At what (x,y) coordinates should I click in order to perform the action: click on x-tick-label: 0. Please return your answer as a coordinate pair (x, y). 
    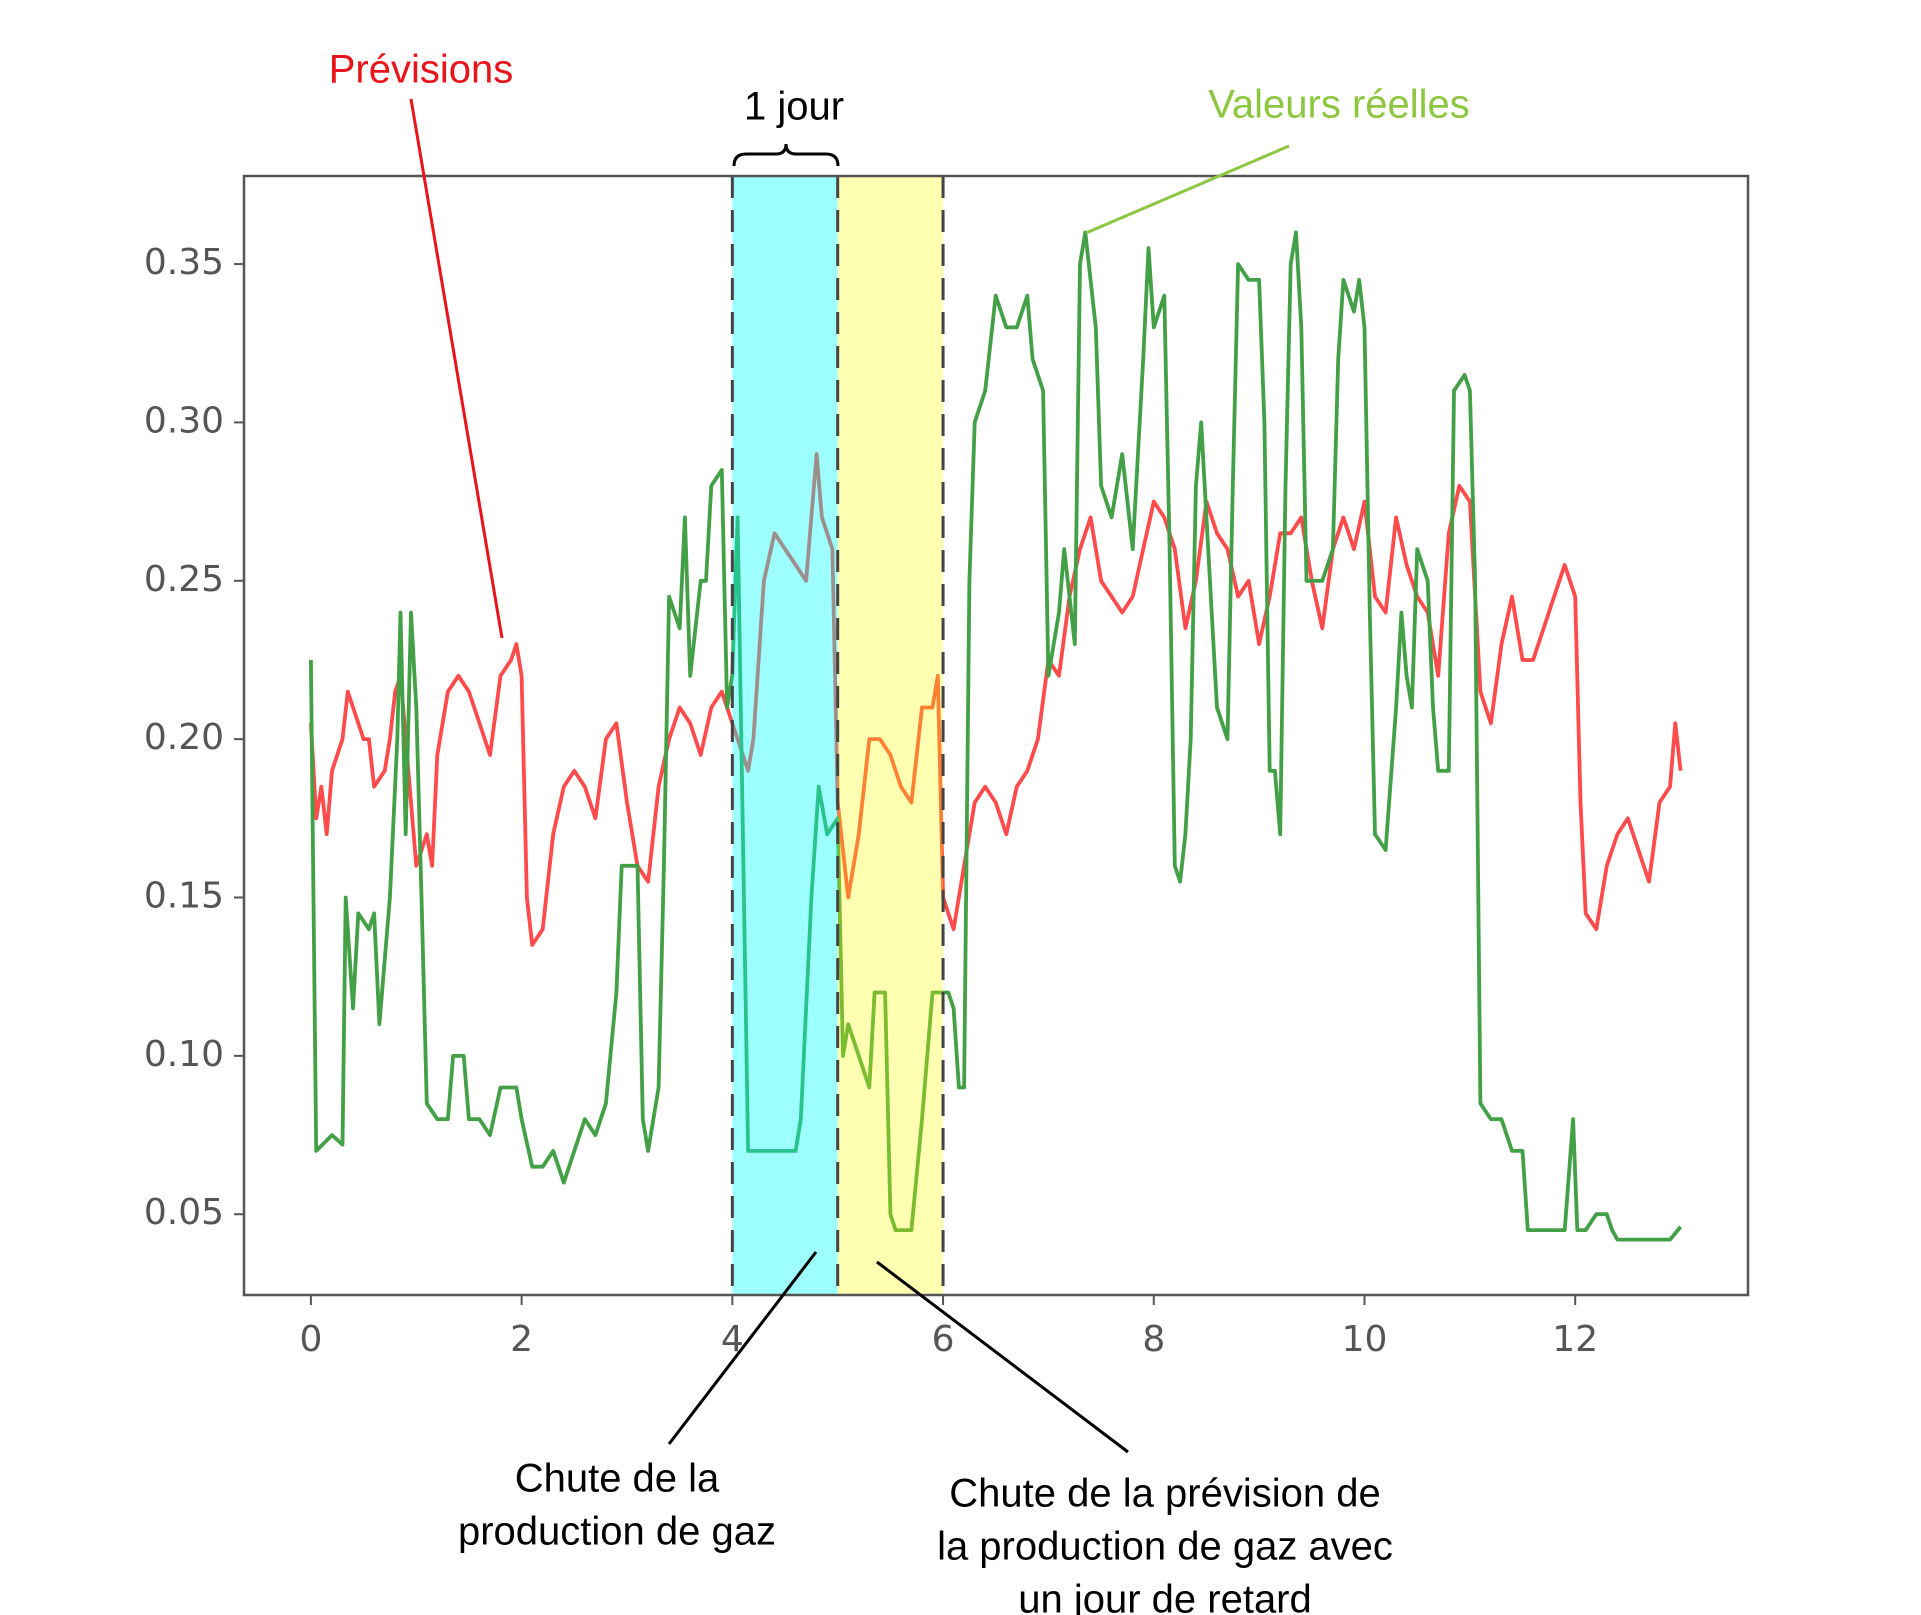
    Looking at the image, I should click on (310, 1339).